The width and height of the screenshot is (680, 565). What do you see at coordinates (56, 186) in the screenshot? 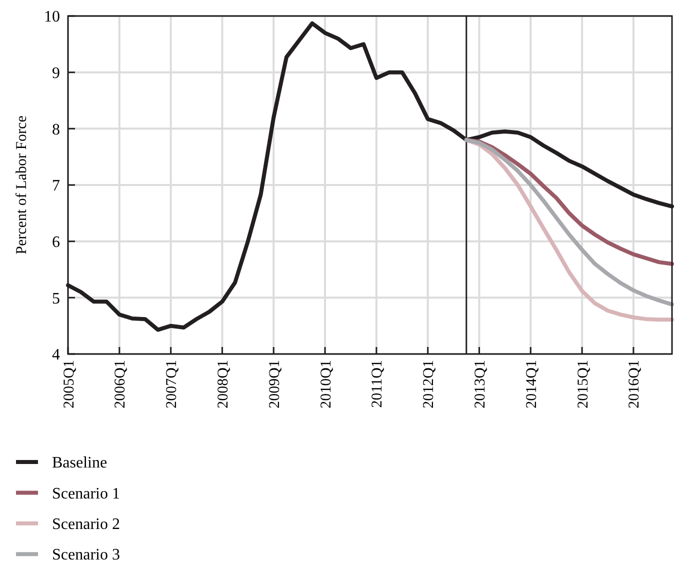
I see `y-tick-label: 7` at bounding box center [56, 186].